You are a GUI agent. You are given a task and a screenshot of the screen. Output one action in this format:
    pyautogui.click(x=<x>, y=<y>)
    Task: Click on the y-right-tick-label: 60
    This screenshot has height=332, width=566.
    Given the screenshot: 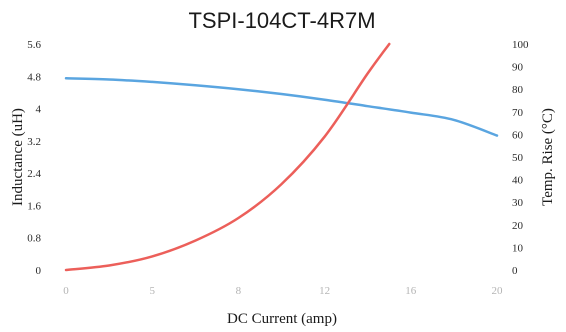 What is the action you would take?
    pyautogui.click(x=518, y=135)
    